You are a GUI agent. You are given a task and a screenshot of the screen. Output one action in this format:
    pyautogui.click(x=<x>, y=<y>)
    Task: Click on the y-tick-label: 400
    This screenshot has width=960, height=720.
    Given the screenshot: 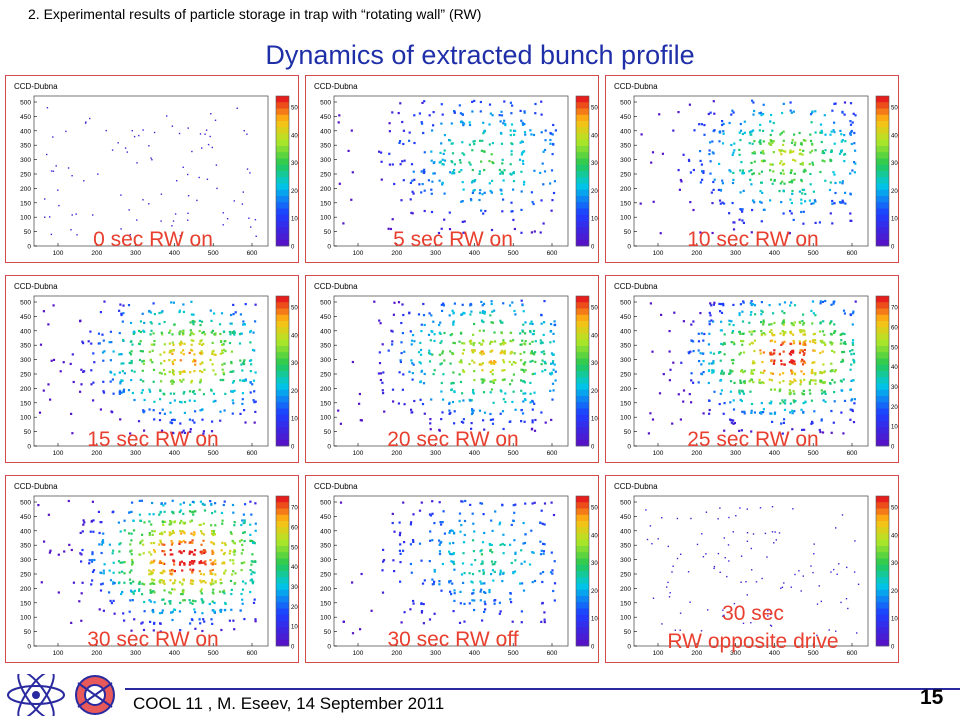 What is the action you would take?
    pyautogui.click(x=625, y=331)
    